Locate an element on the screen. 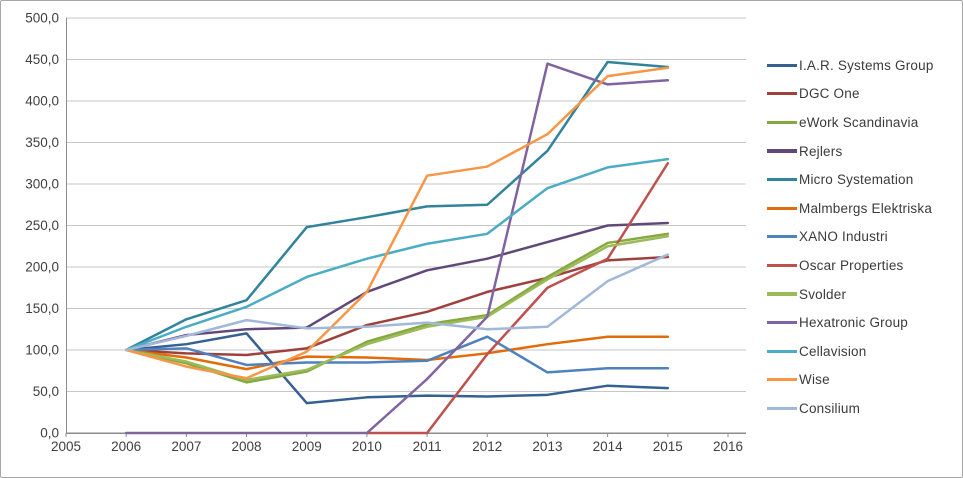  legend-item: XANO Industri is located at coordinates (850, 237).